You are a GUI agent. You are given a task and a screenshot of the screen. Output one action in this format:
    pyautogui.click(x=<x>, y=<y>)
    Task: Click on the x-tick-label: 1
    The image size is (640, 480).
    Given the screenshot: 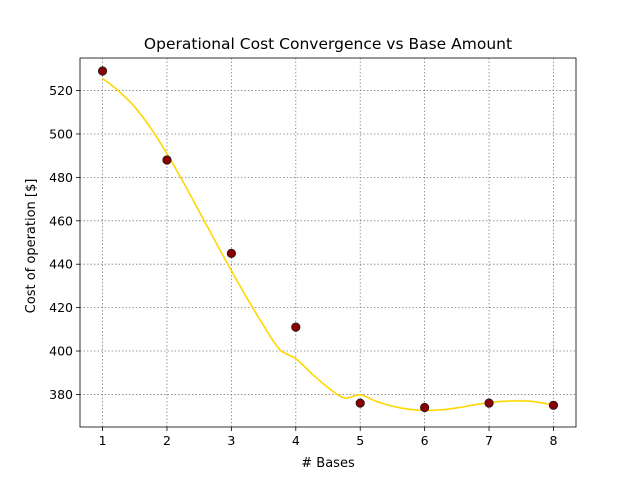 What is the action you would take?
    pyautogui.click(x=103, y=440)
    